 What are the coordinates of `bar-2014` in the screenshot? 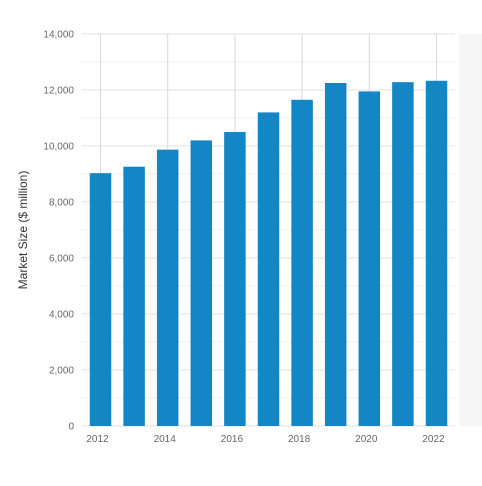 It's located at (167, 287).